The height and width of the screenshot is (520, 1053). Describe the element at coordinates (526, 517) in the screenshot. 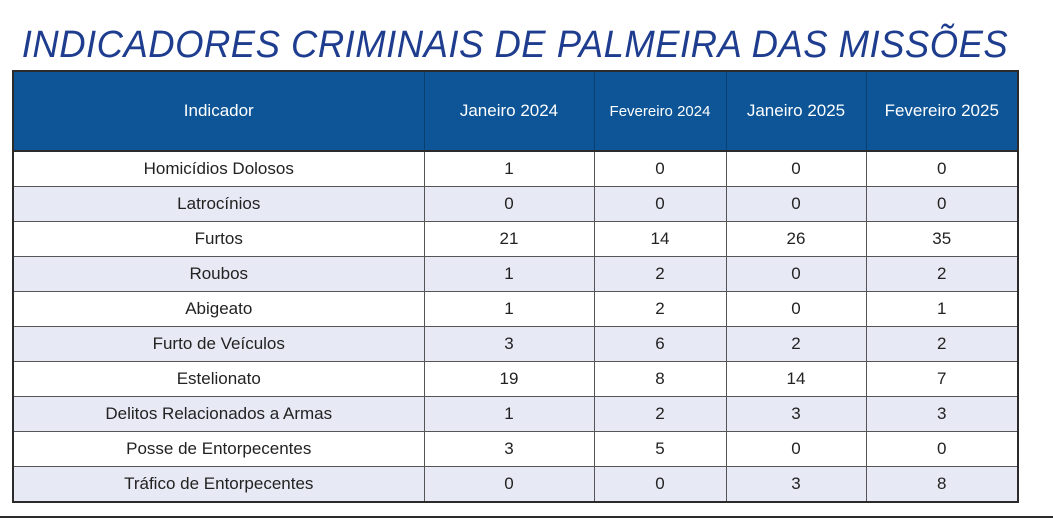

I see `bottom-divider` at that location.